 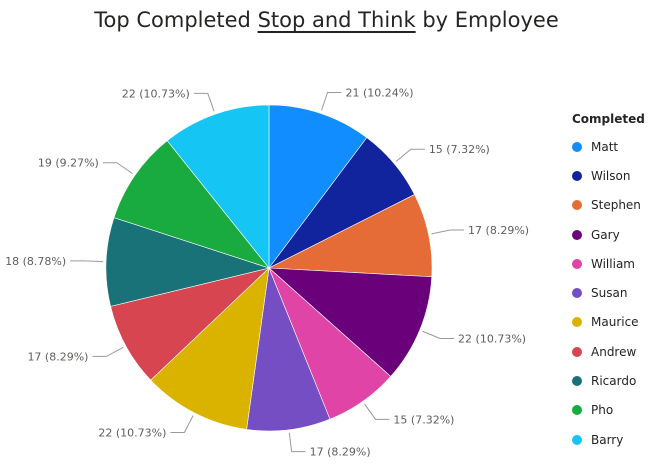 I want to click on legend-label-matt: Matt, so click(x=605, y=146).